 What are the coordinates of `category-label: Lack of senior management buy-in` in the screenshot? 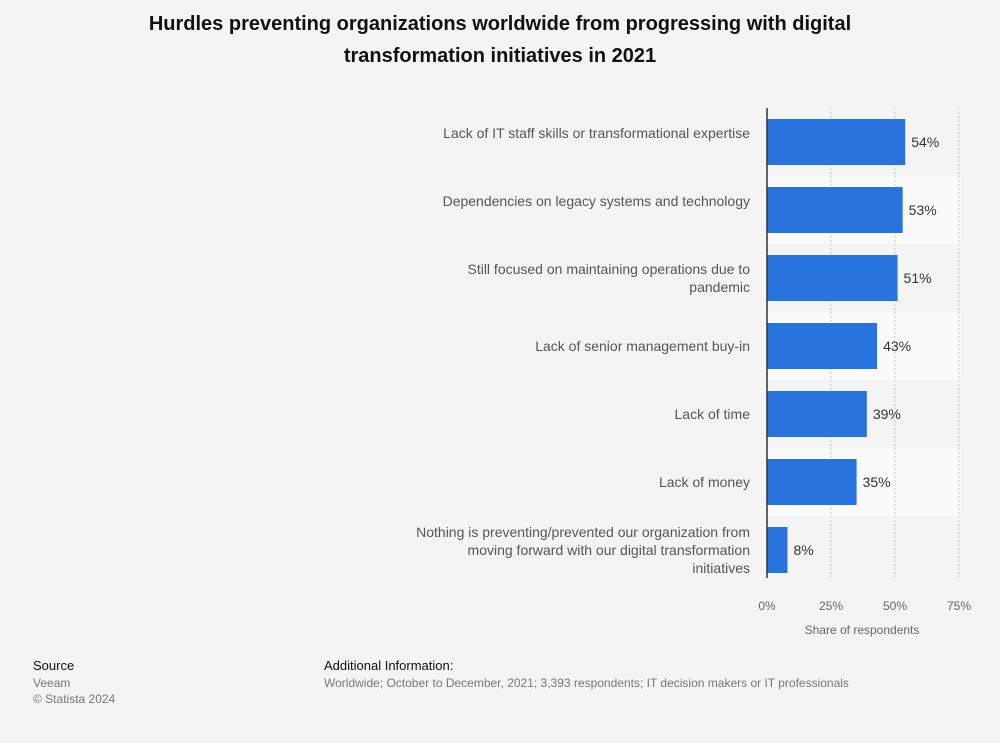 It's located at (642, 346).